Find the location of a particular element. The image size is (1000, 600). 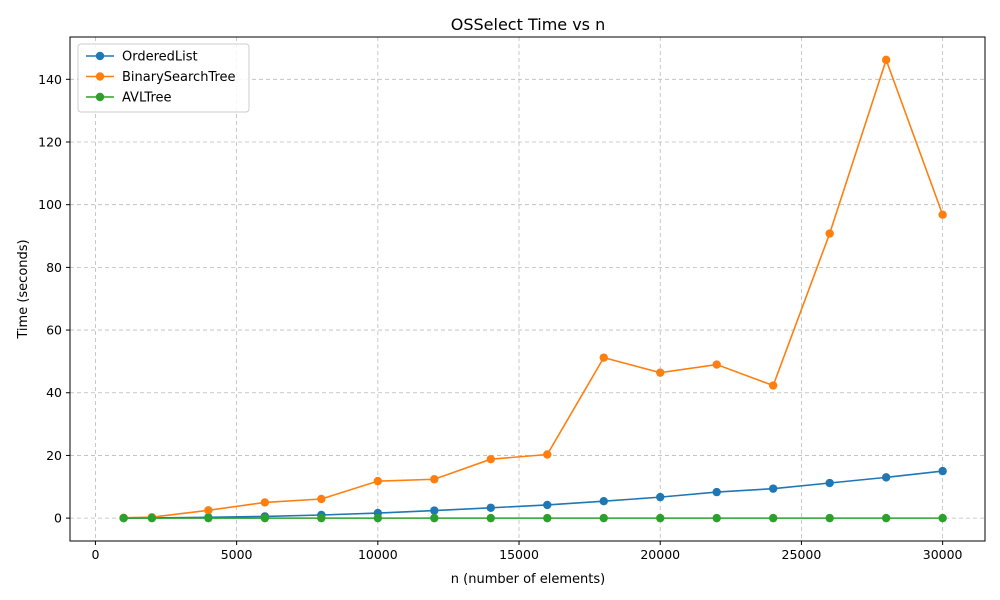

y-tick-label: 80 is located at coordinates (54, 267).